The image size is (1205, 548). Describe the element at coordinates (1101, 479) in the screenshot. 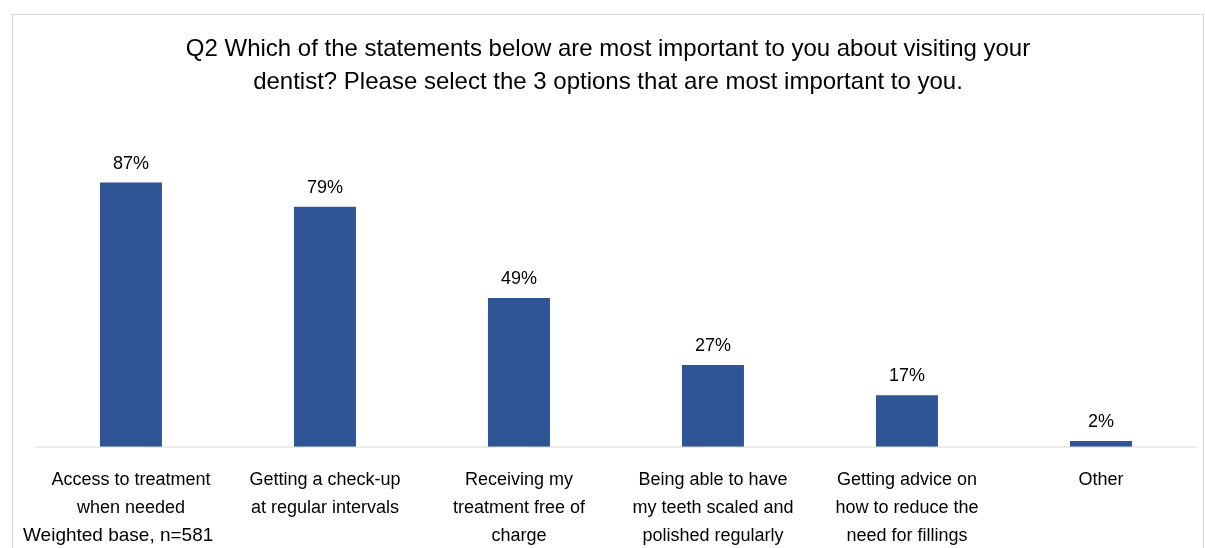

I see `x-tick-label: Other` at that location.